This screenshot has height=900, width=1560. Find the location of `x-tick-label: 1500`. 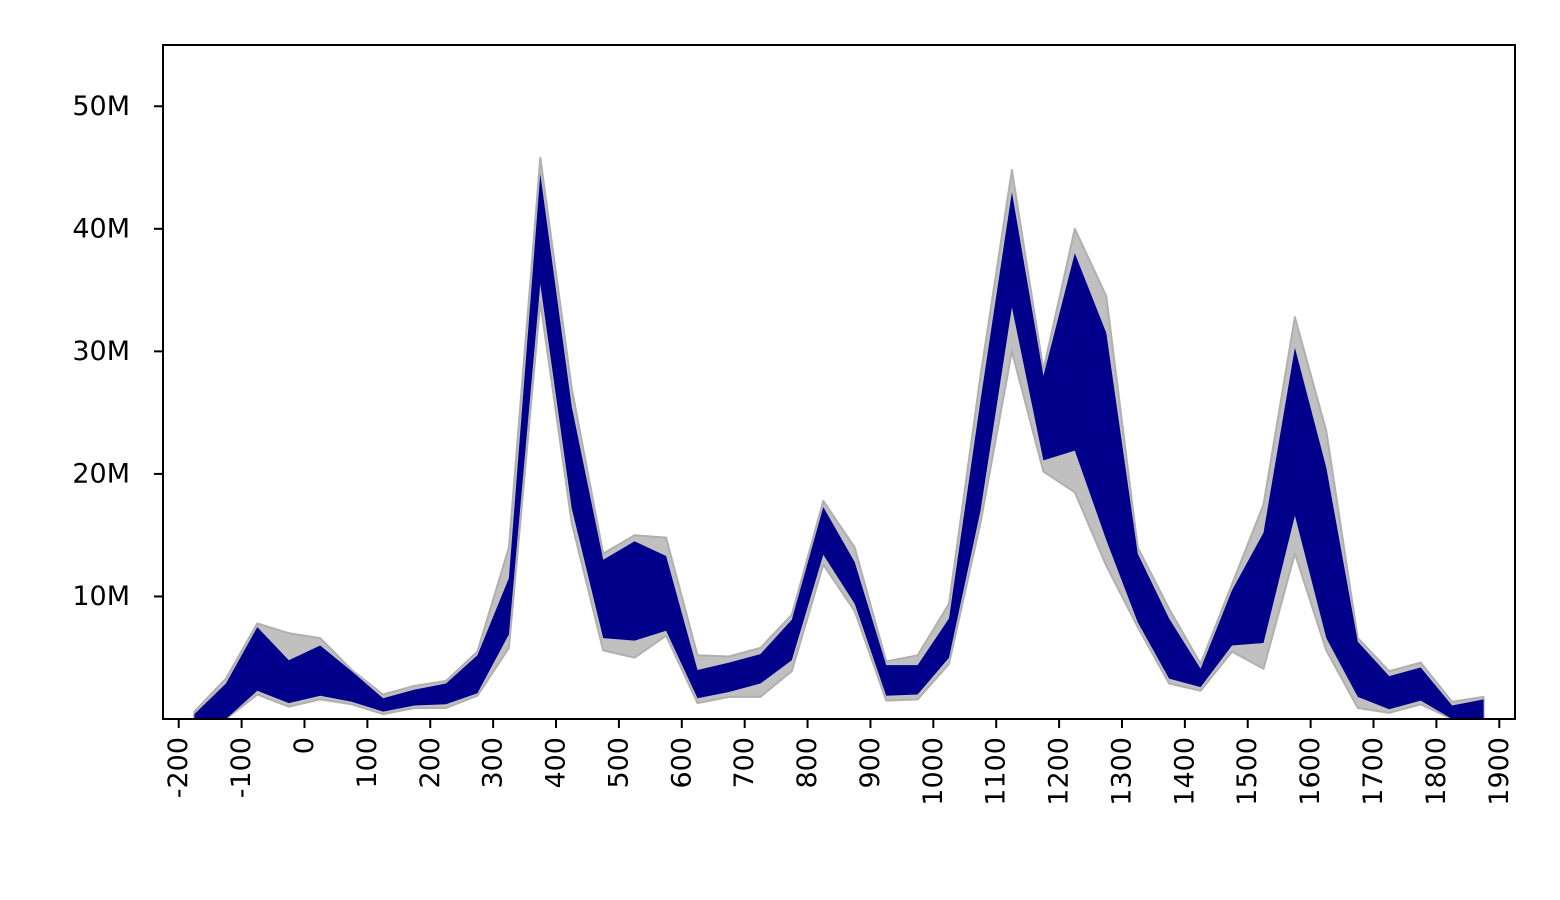

x-tick-label: 1500 is located at coordinates (1247, 771).